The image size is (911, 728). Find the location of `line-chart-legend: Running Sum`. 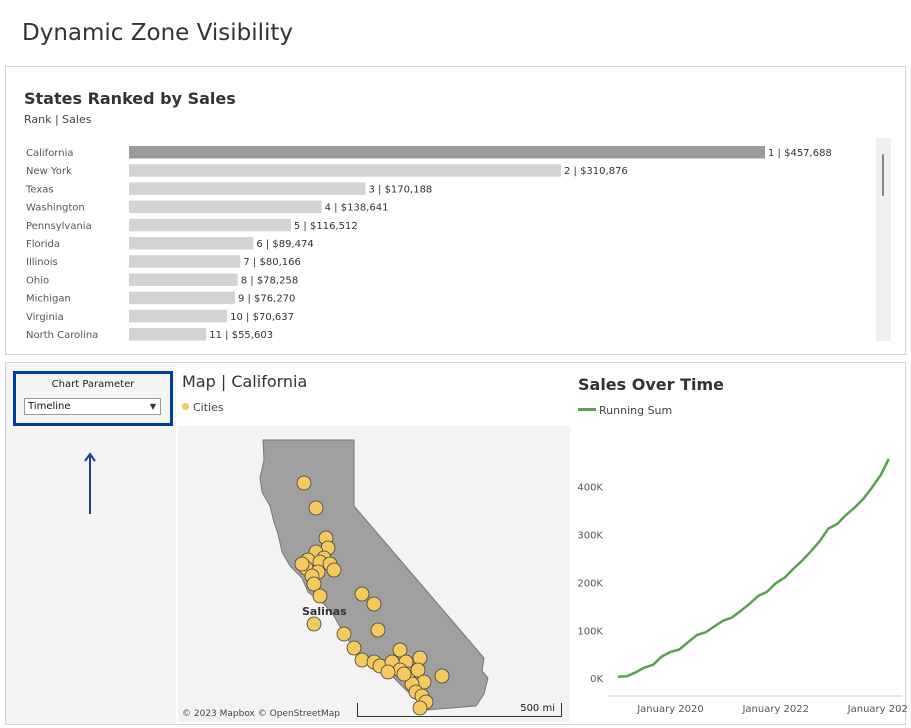

line-chart-legend: Running Sum is located at coordinates (625, 410).